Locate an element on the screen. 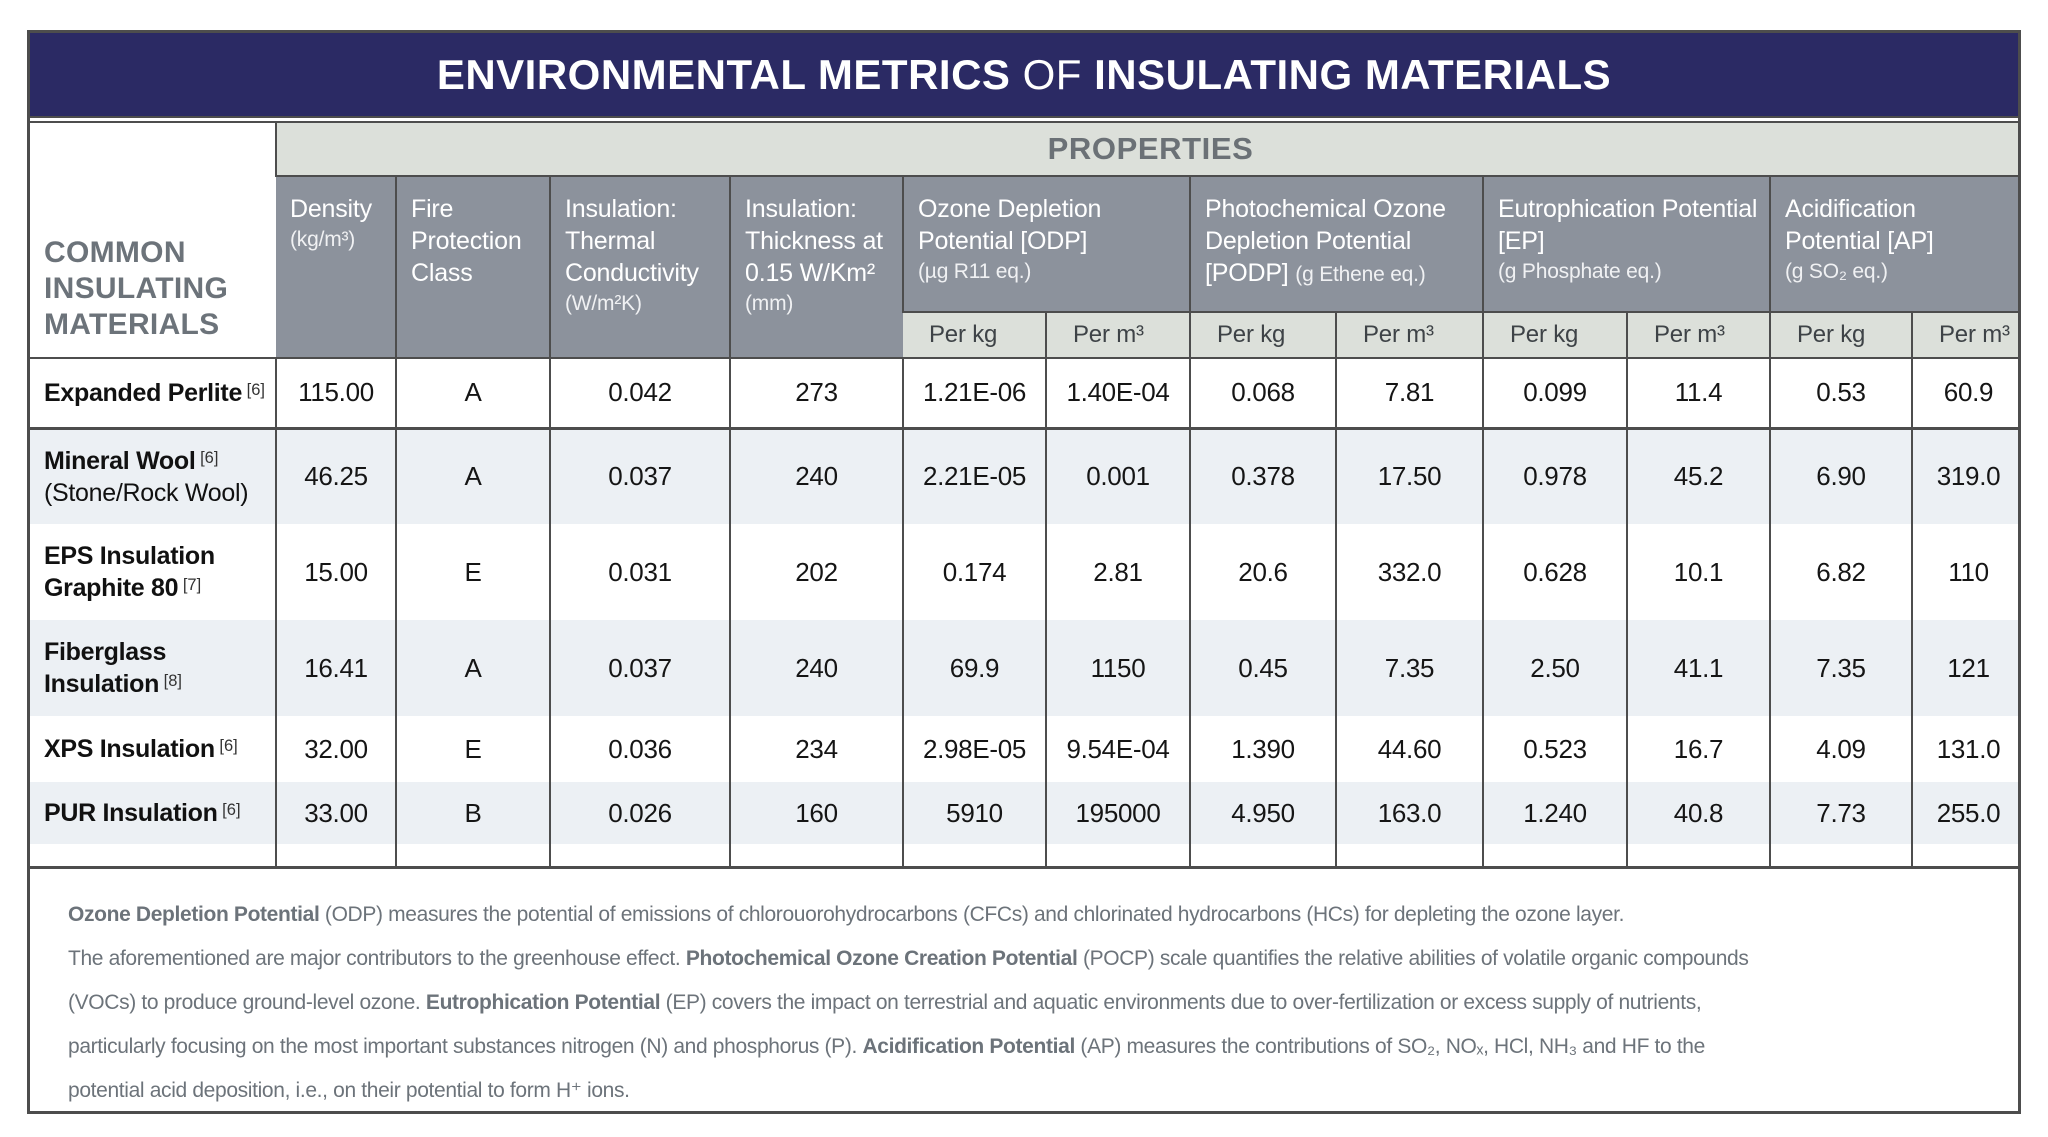  cell: 0.036 is located at coordinates (639, 749).